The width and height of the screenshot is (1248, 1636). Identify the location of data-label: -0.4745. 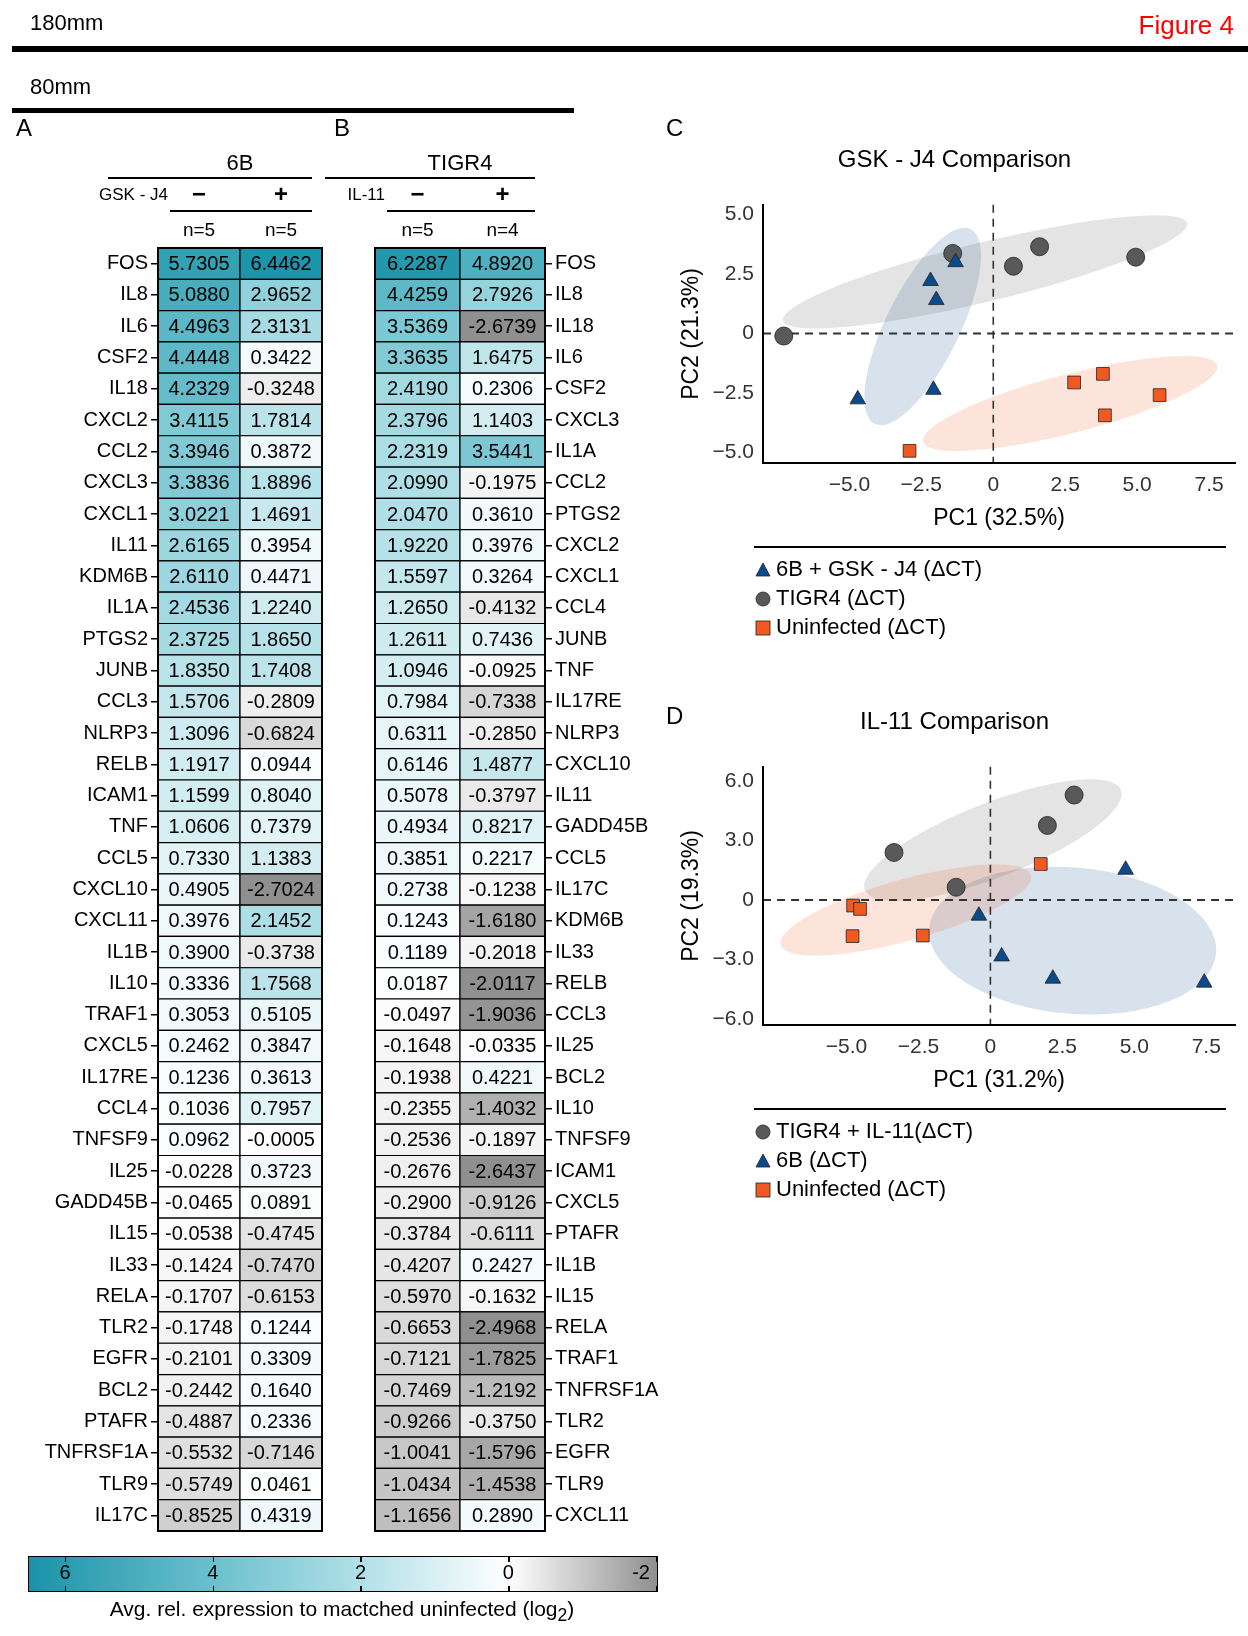
(281, 1233).